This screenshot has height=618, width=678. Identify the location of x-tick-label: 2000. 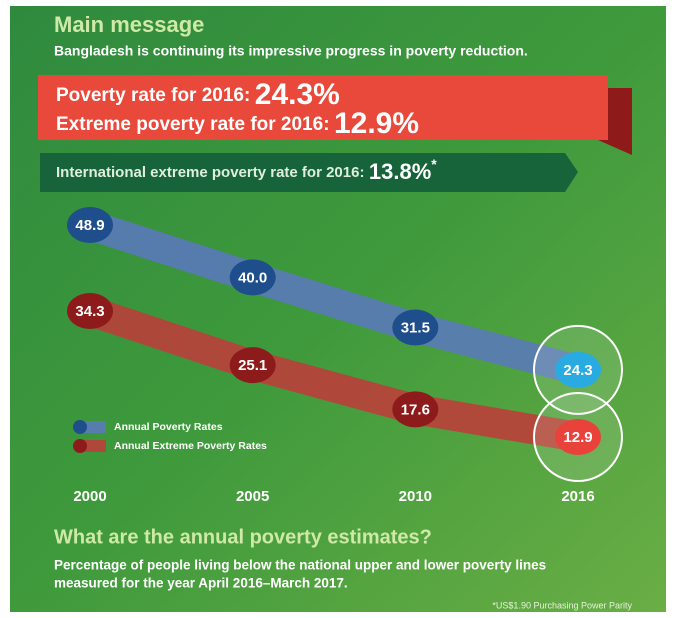
(89, 496).